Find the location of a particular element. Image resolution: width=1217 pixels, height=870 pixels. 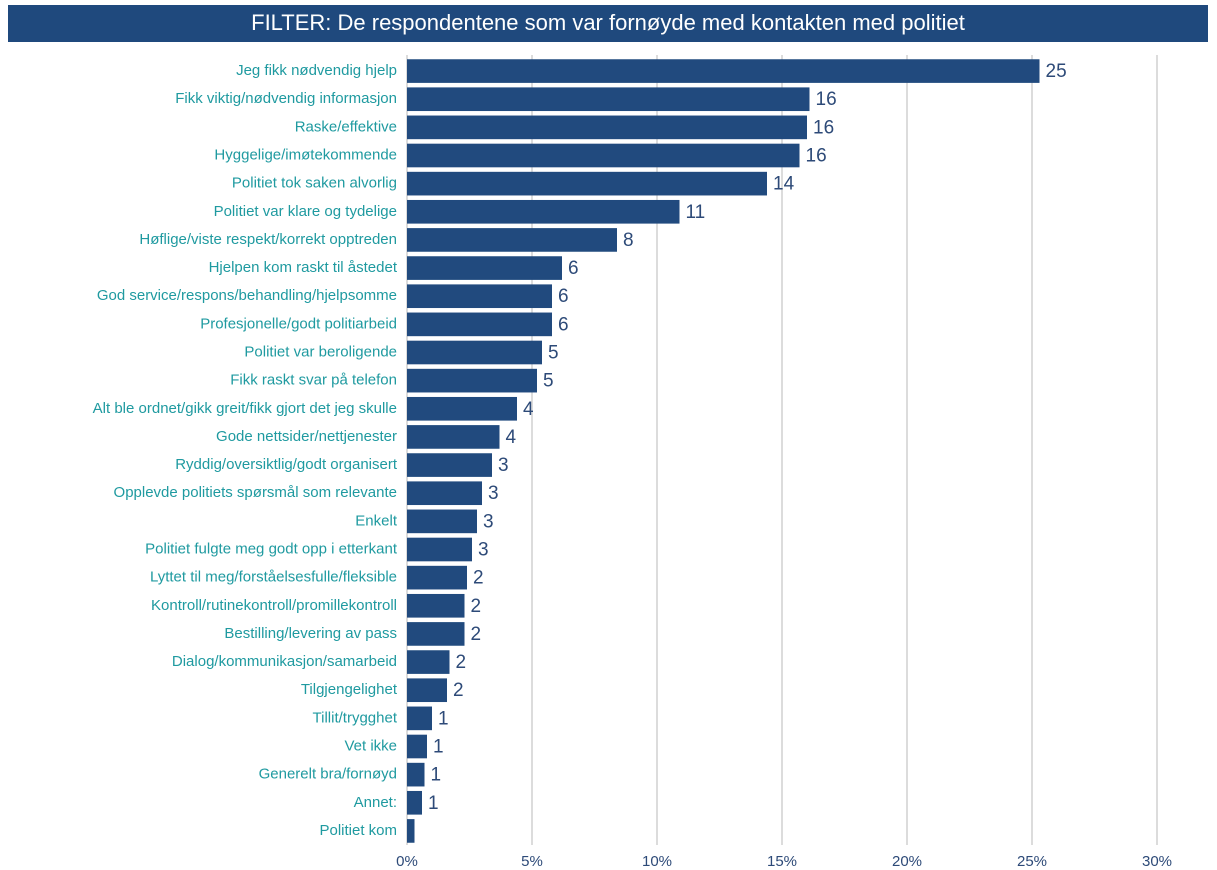

x-tick-label: 15% is located at coordinates (782, 861).